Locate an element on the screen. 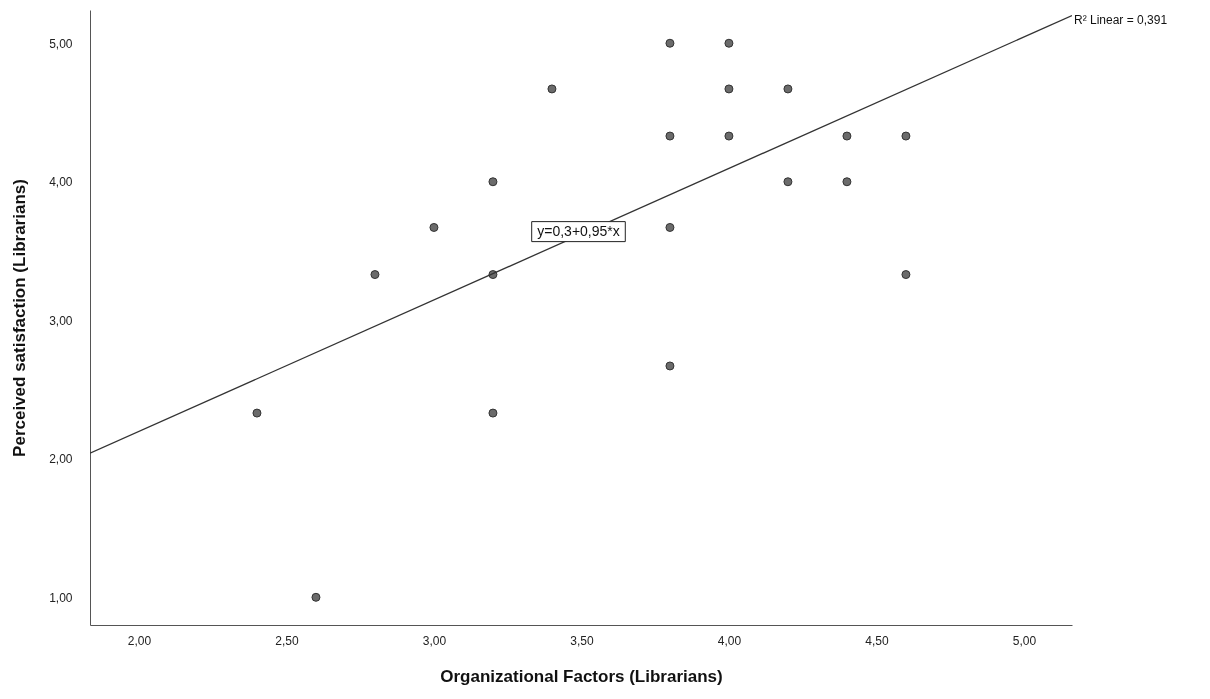 The height and width of the screenshot is (699, 1210). y-tick-label: 4,00 is located at coordinates (61, 182).